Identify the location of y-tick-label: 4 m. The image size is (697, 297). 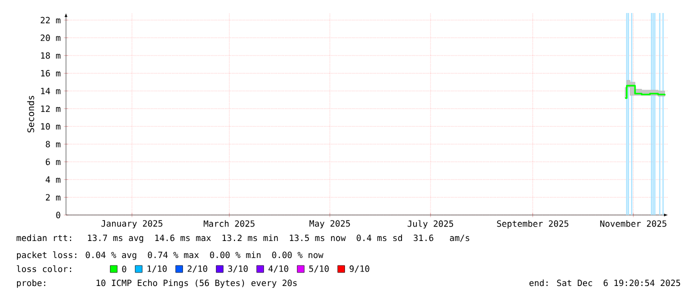
(53, 179).